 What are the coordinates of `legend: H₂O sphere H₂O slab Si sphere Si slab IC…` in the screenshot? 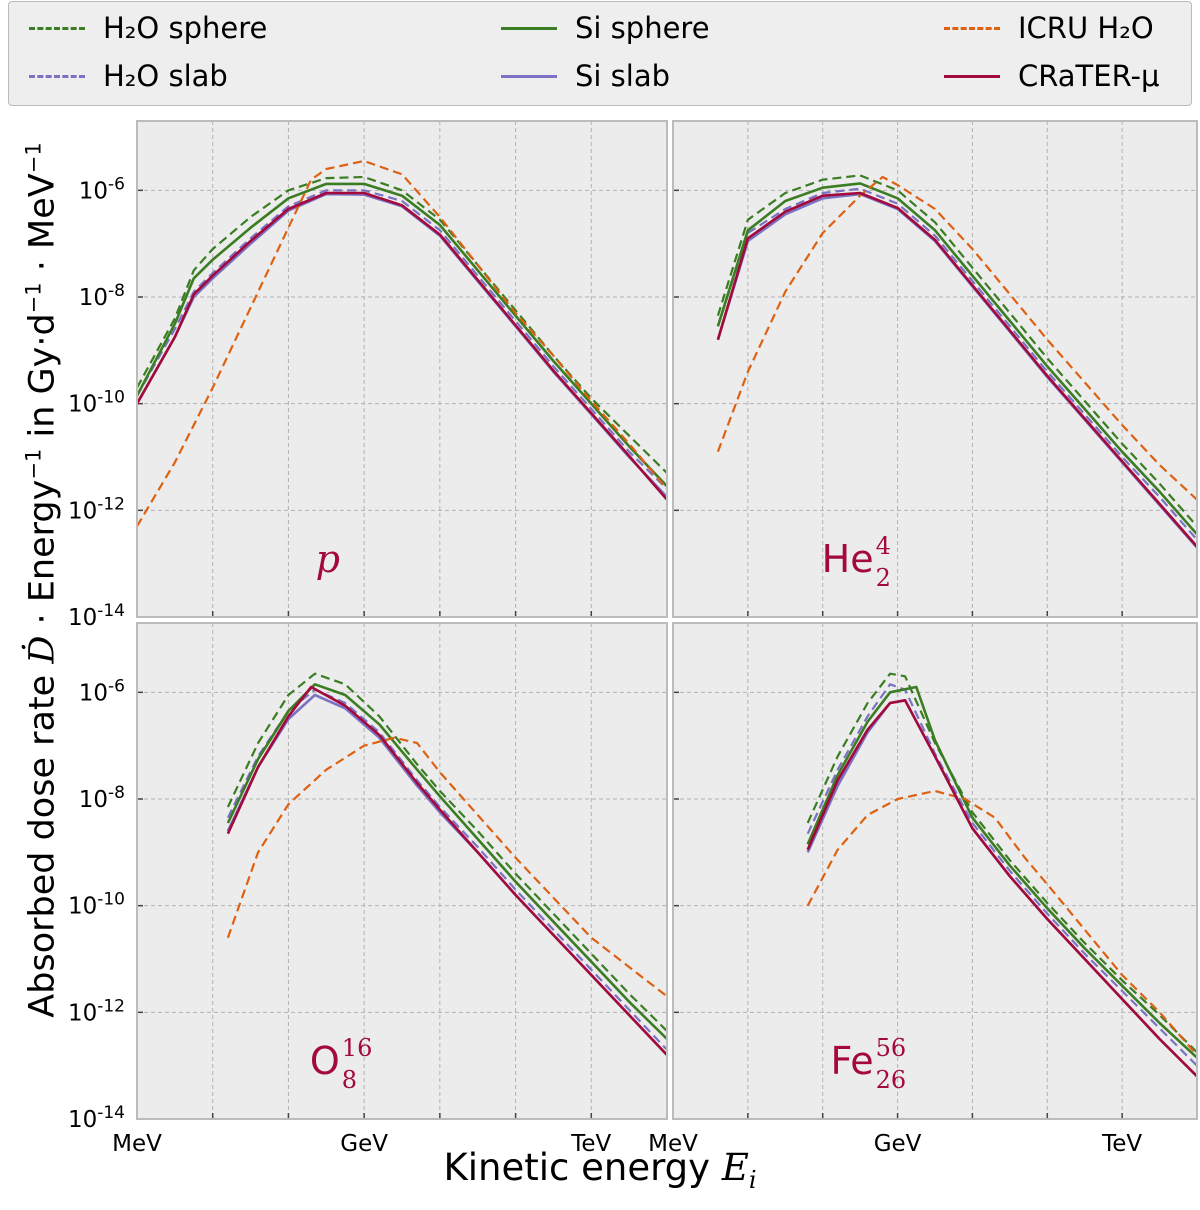 It's located at (600, 53).